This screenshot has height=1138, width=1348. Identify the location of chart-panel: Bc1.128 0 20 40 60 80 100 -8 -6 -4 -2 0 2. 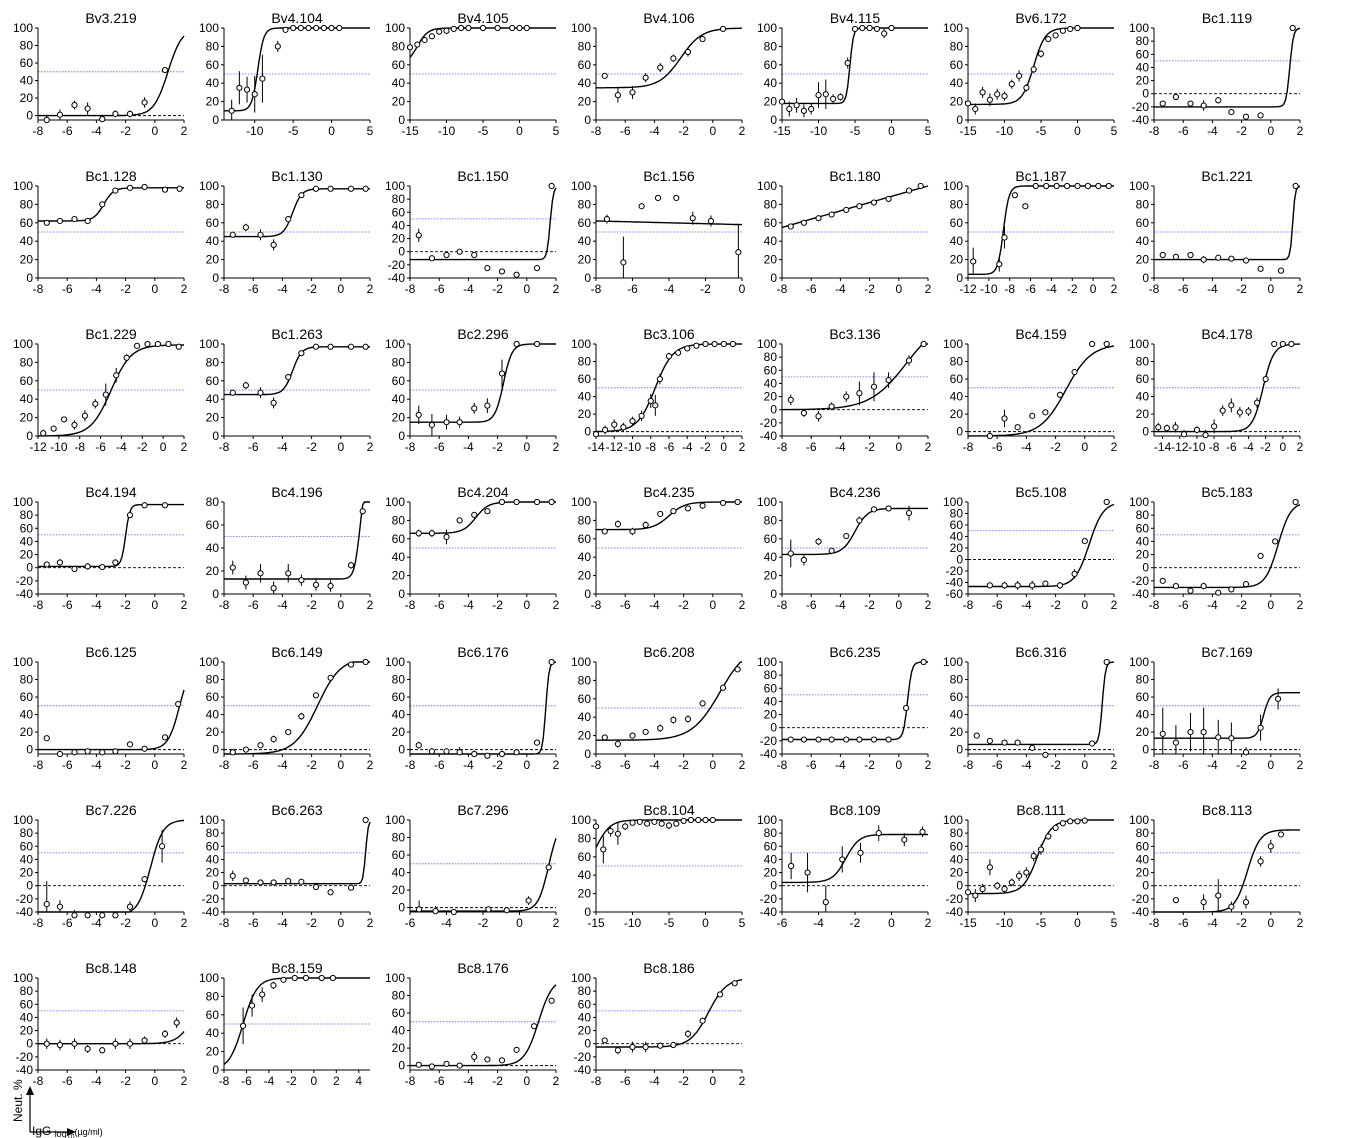
(100, 232).